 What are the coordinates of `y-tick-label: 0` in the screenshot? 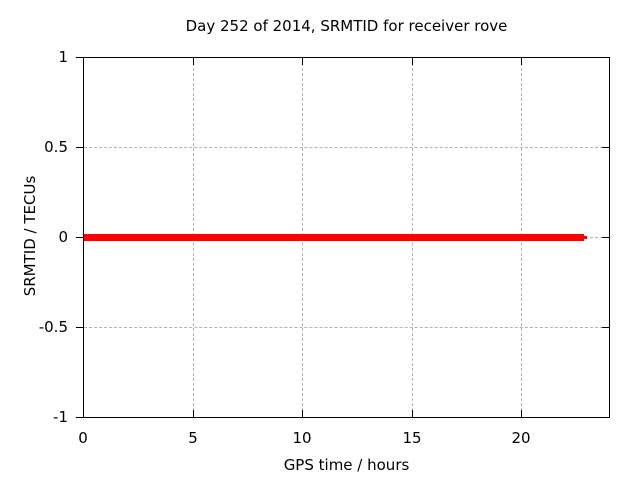 It's located at (63, 237).